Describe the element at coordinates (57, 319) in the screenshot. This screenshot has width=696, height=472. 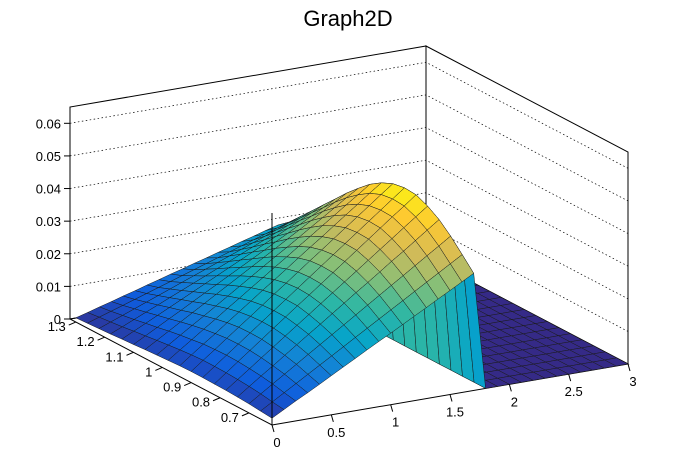
I see `z-tick-label-0: 0` at that location.